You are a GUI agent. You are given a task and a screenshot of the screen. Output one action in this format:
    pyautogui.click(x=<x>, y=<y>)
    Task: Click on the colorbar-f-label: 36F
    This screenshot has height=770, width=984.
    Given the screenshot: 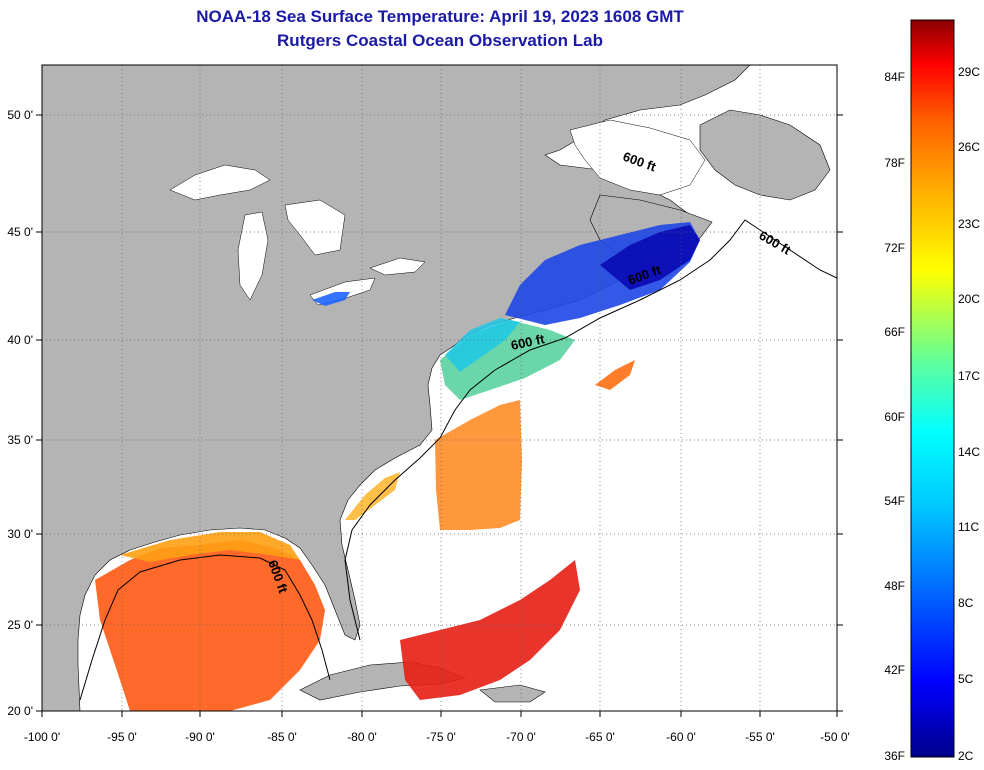 What is the action you would take?
    pyautogui.click(x=894, y=756)
    